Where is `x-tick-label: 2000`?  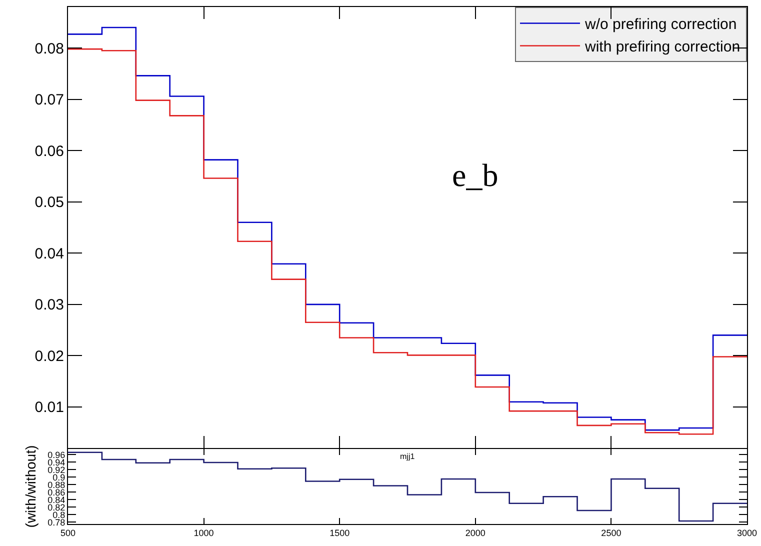
x-tick-label: 2000 is located at coordinates (475, 533).